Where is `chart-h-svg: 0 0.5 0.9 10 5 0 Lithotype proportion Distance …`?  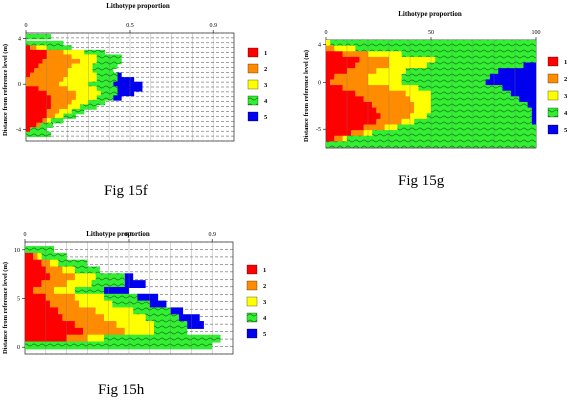
chart-h-svg: 0 0.5 0.9 10 5 0 Lithotype proportion Distance … is located at coordinates (134, 292).